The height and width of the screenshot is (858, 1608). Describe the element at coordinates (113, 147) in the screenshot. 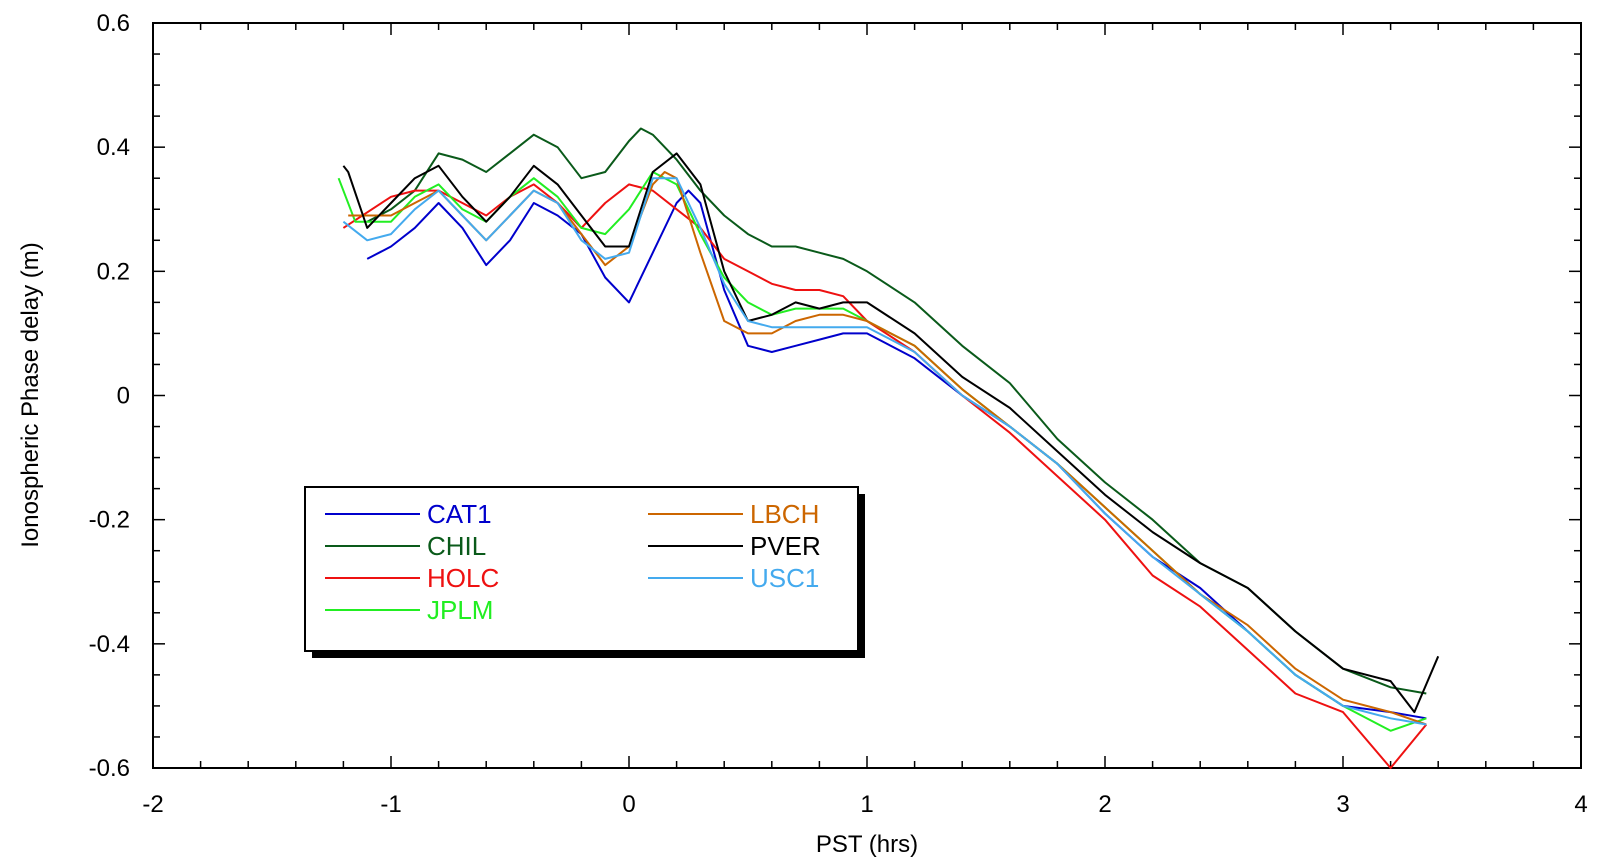

I see `y-tick-label: 0.4` at that location.